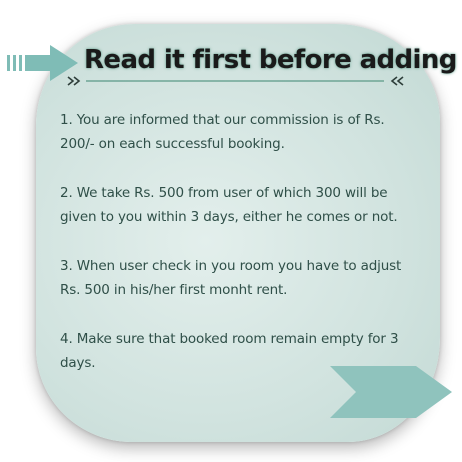  Describe the element at coordinates (235, 81) in the screenshot. I see `chevron-underline-icon` at that location.